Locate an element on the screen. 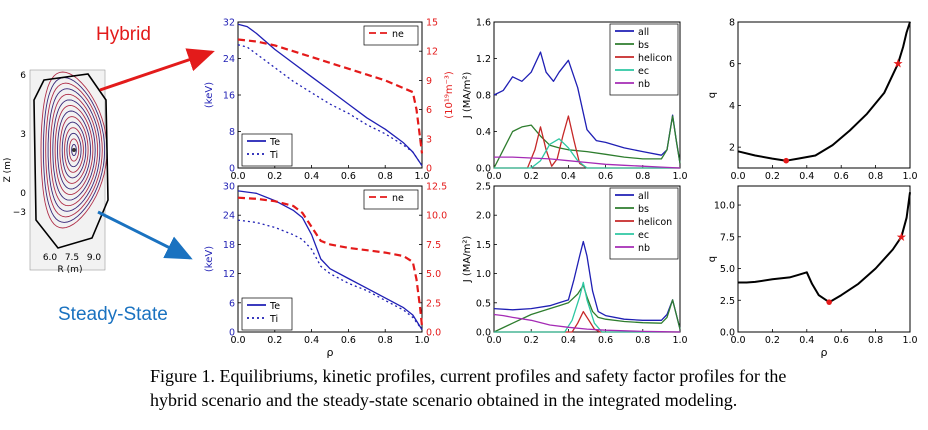 Image resolution: width=928 pixels, height=430 pixels. y-right-tick-label: 0.0 is located at coordinates (433, 333).